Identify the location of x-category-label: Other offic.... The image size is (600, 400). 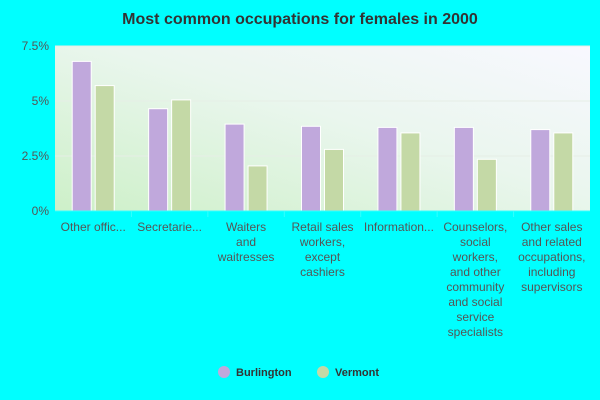
(93, 227).